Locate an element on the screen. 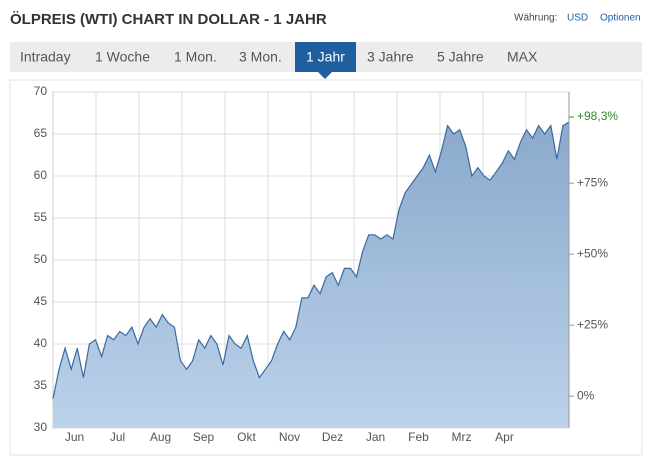 This screenshot has height=465, width=652. currency-label: Währung: is located at coordinates (535, 18).